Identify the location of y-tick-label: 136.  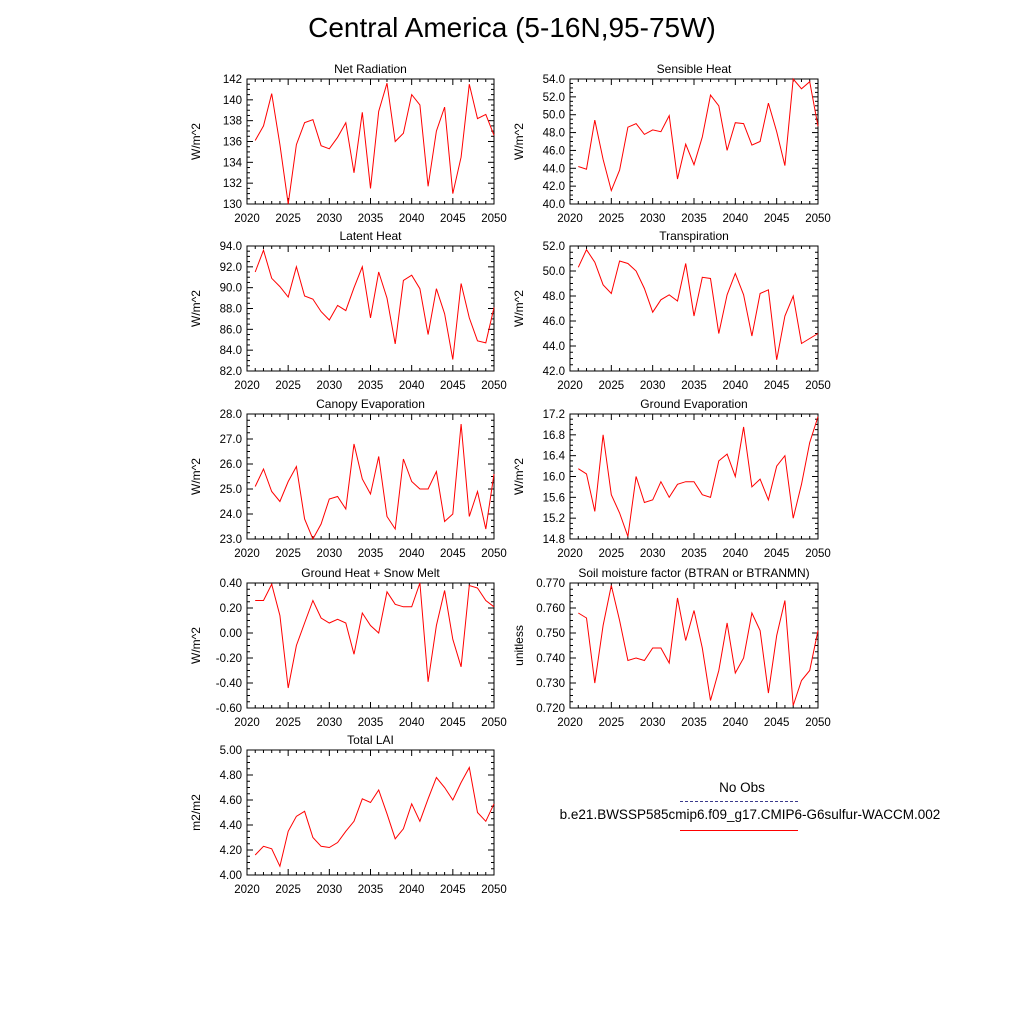
(232, 143).